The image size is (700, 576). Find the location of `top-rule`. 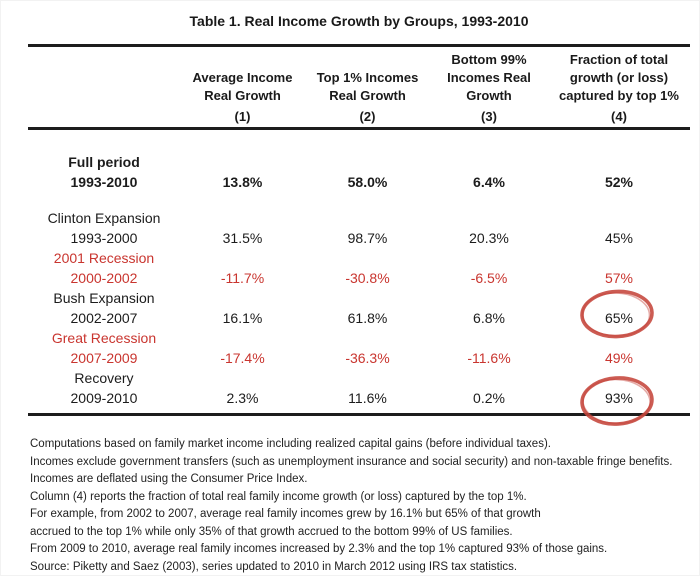

top-rule is located at coordinates (359, 45).